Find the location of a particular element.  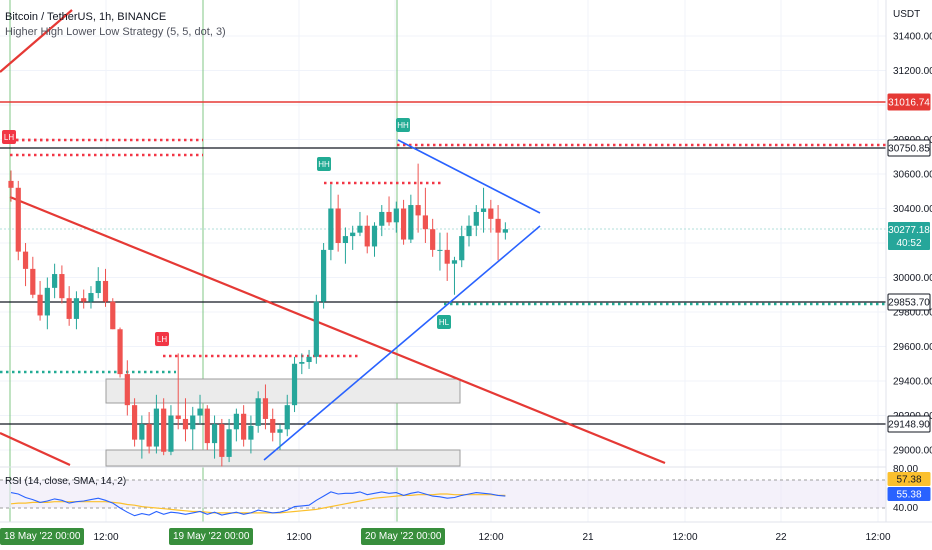

price-tick: 29600.00 is located at coordinates (912, 347).